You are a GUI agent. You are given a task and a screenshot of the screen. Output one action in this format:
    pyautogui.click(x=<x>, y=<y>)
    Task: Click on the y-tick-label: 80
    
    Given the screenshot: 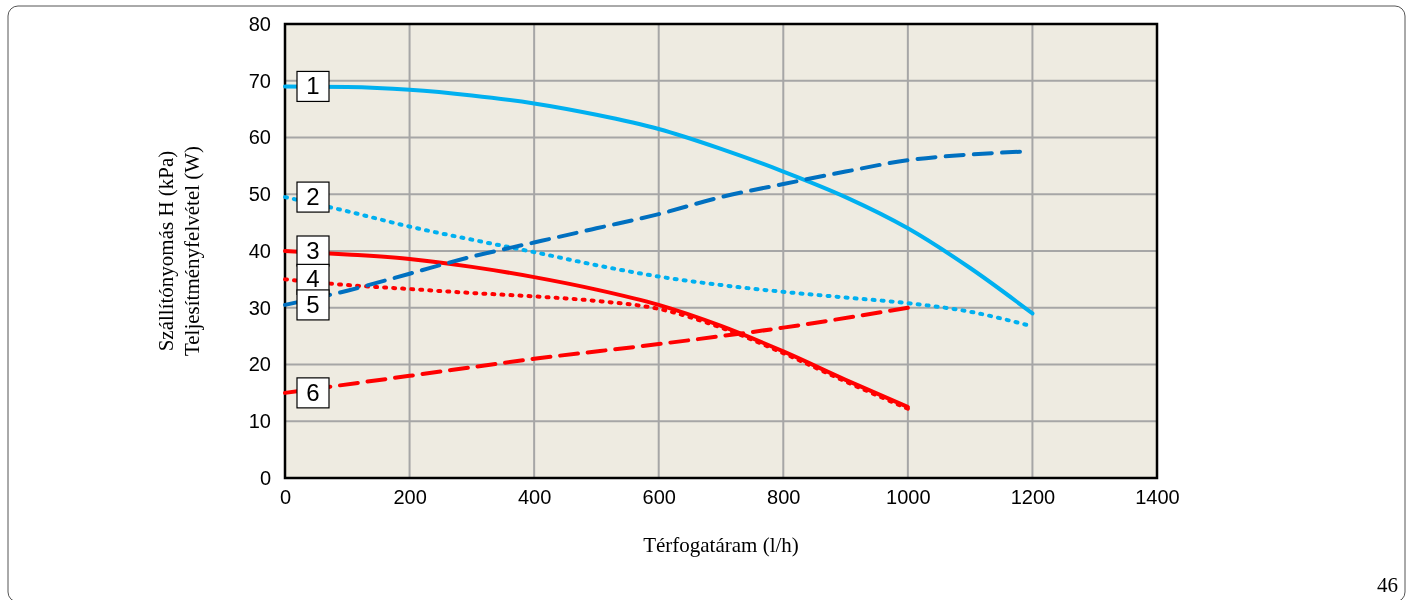 What is the action you would take?
    pyautogui.click(x=259, y=23)
    